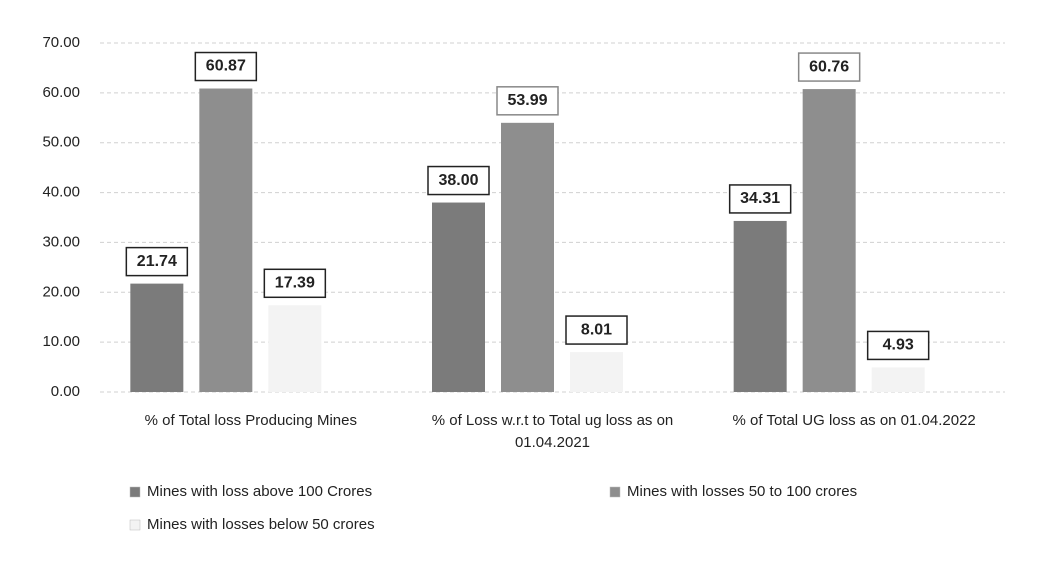 The image size is (1039, 561). Describe the element at coordinates (742, 491) in the screenshot. I see `legend-label: Mines with losses 50 to 100 crores` at that location.